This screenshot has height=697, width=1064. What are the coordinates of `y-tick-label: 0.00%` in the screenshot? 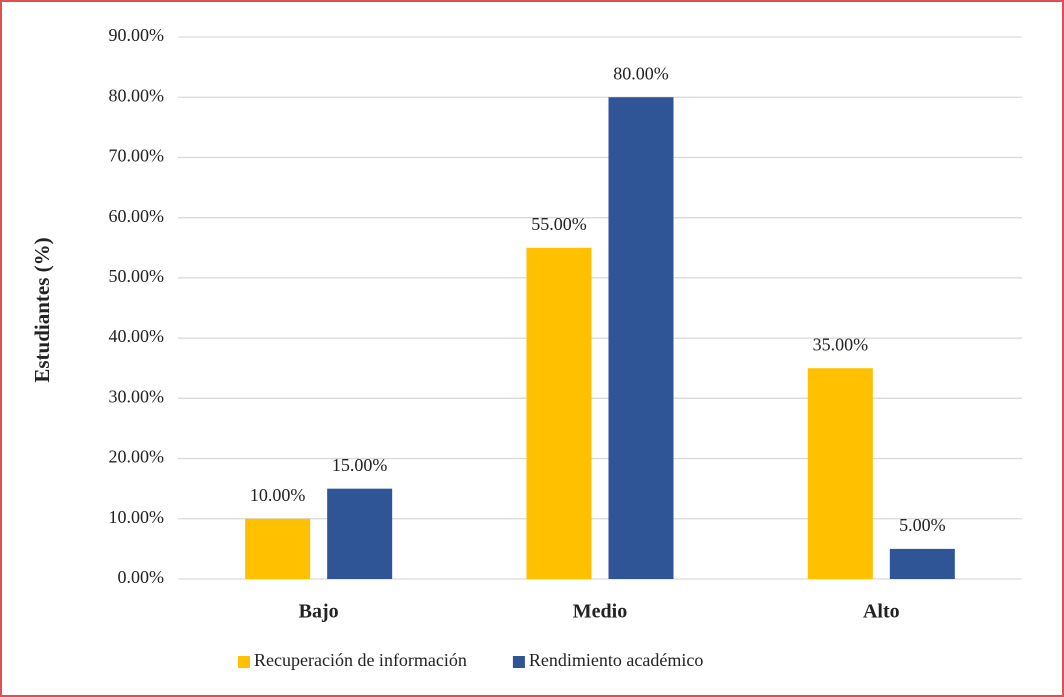 It's located at (141, 577).